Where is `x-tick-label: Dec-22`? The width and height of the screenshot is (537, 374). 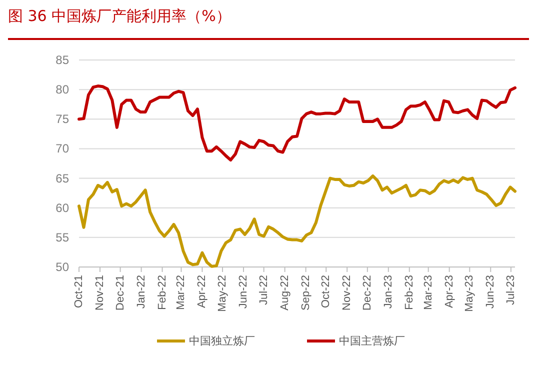 x-tick-label: Dec-22 is located at coordinates (367, 292).